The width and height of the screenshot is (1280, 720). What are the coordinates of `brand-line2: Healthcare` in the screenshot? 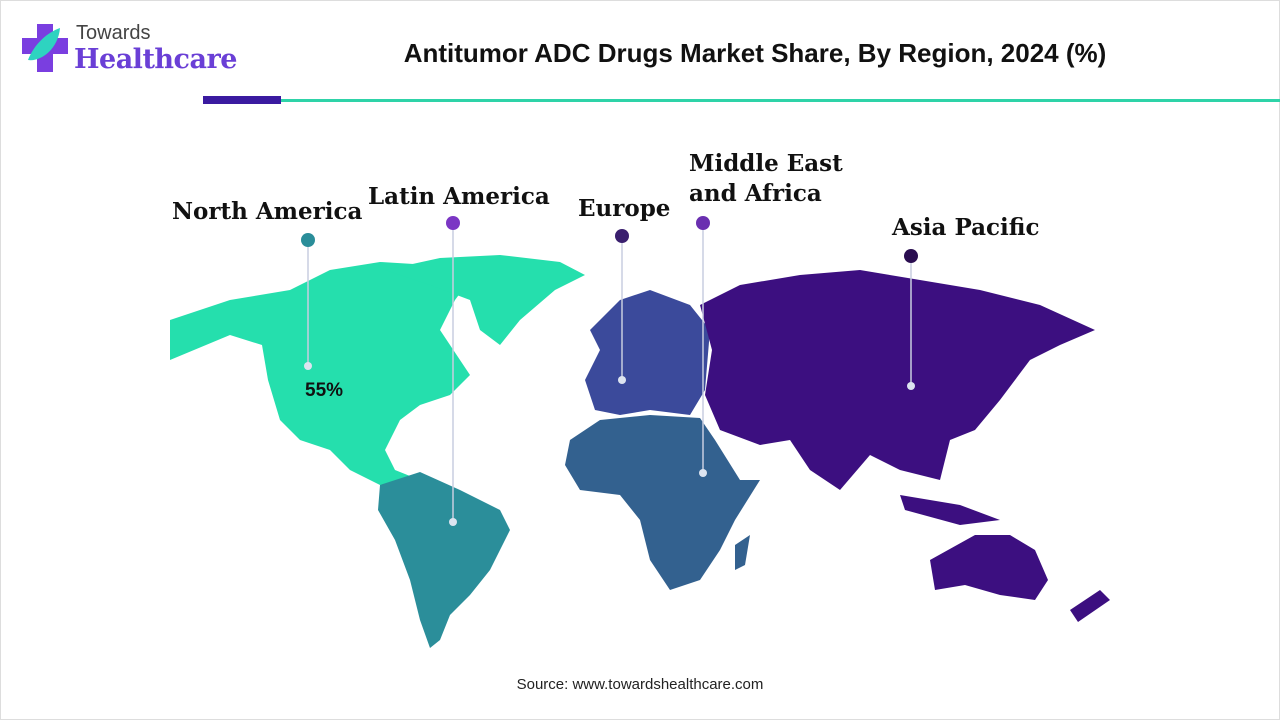 It's located at (155, 59).